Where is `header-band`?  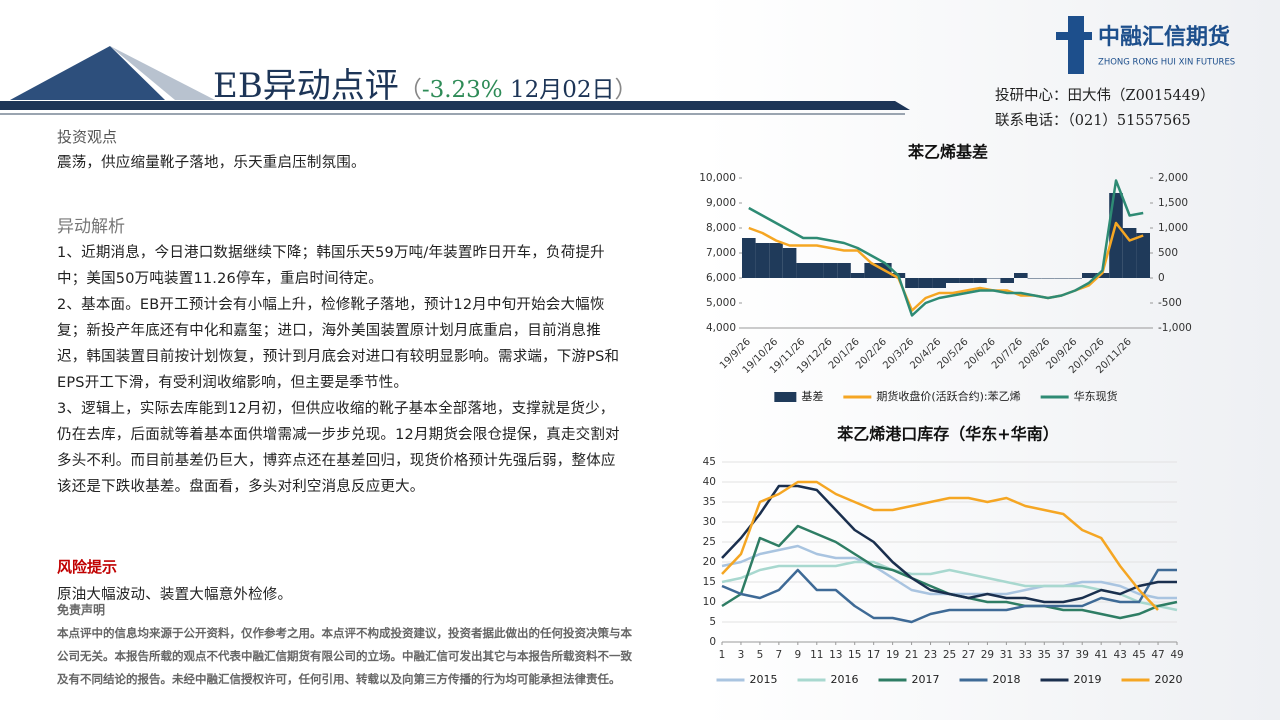
header-band is located at coordinates (455, 105).